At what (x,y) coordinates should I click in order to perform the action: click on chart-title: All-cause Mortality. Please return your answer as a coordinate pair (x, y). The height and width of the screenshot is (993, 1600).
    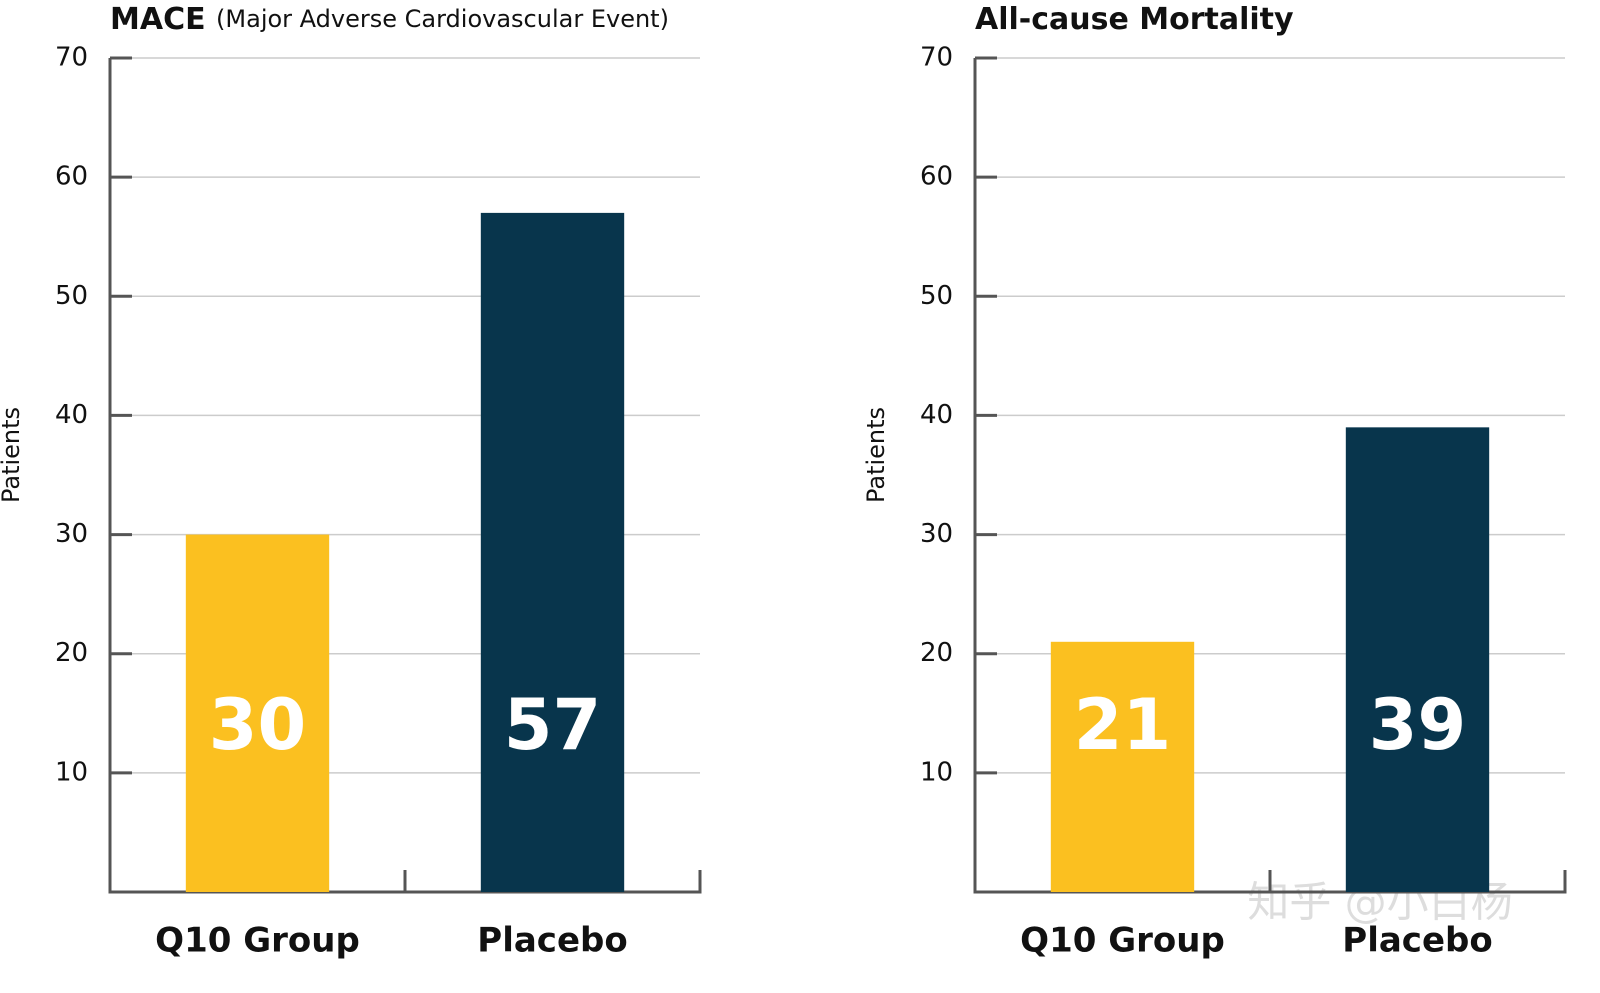
    Looking at the image, I should click on (1134, 19).